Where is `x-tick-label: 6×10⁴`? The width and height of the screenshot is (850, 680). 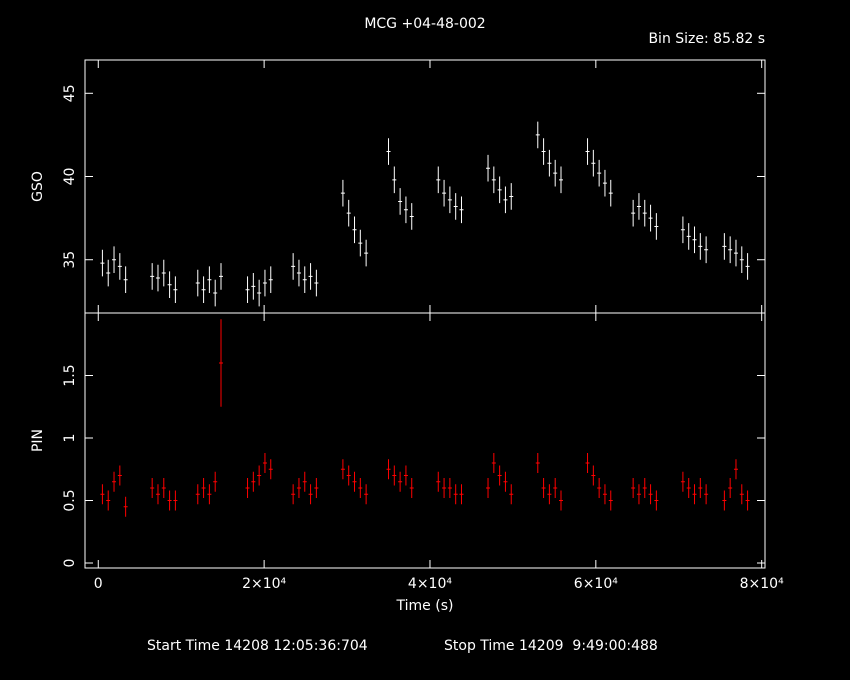
x-tick-label: 6×10⁴ is located at coordinates (596, 584).